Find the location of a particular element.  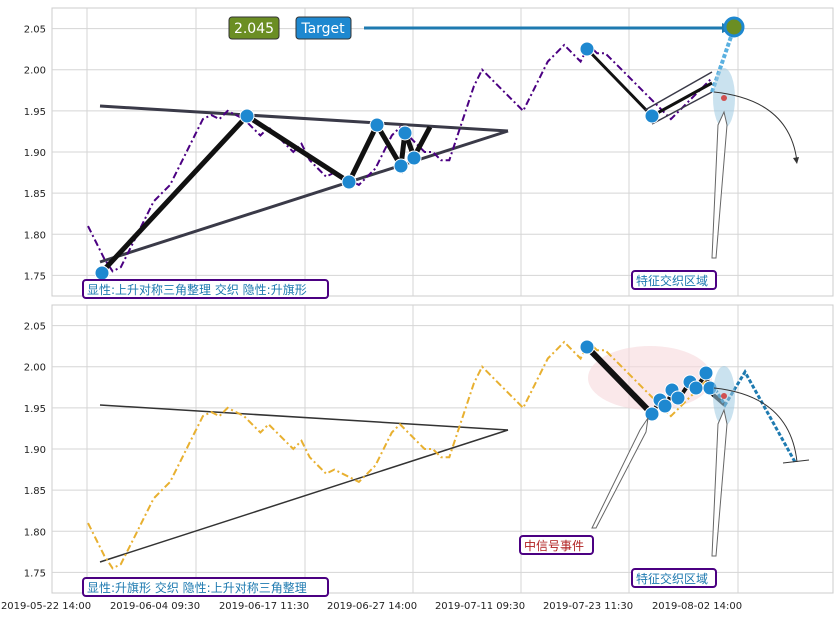

bottom-zone-pointer is located at coordinates (719, 482).